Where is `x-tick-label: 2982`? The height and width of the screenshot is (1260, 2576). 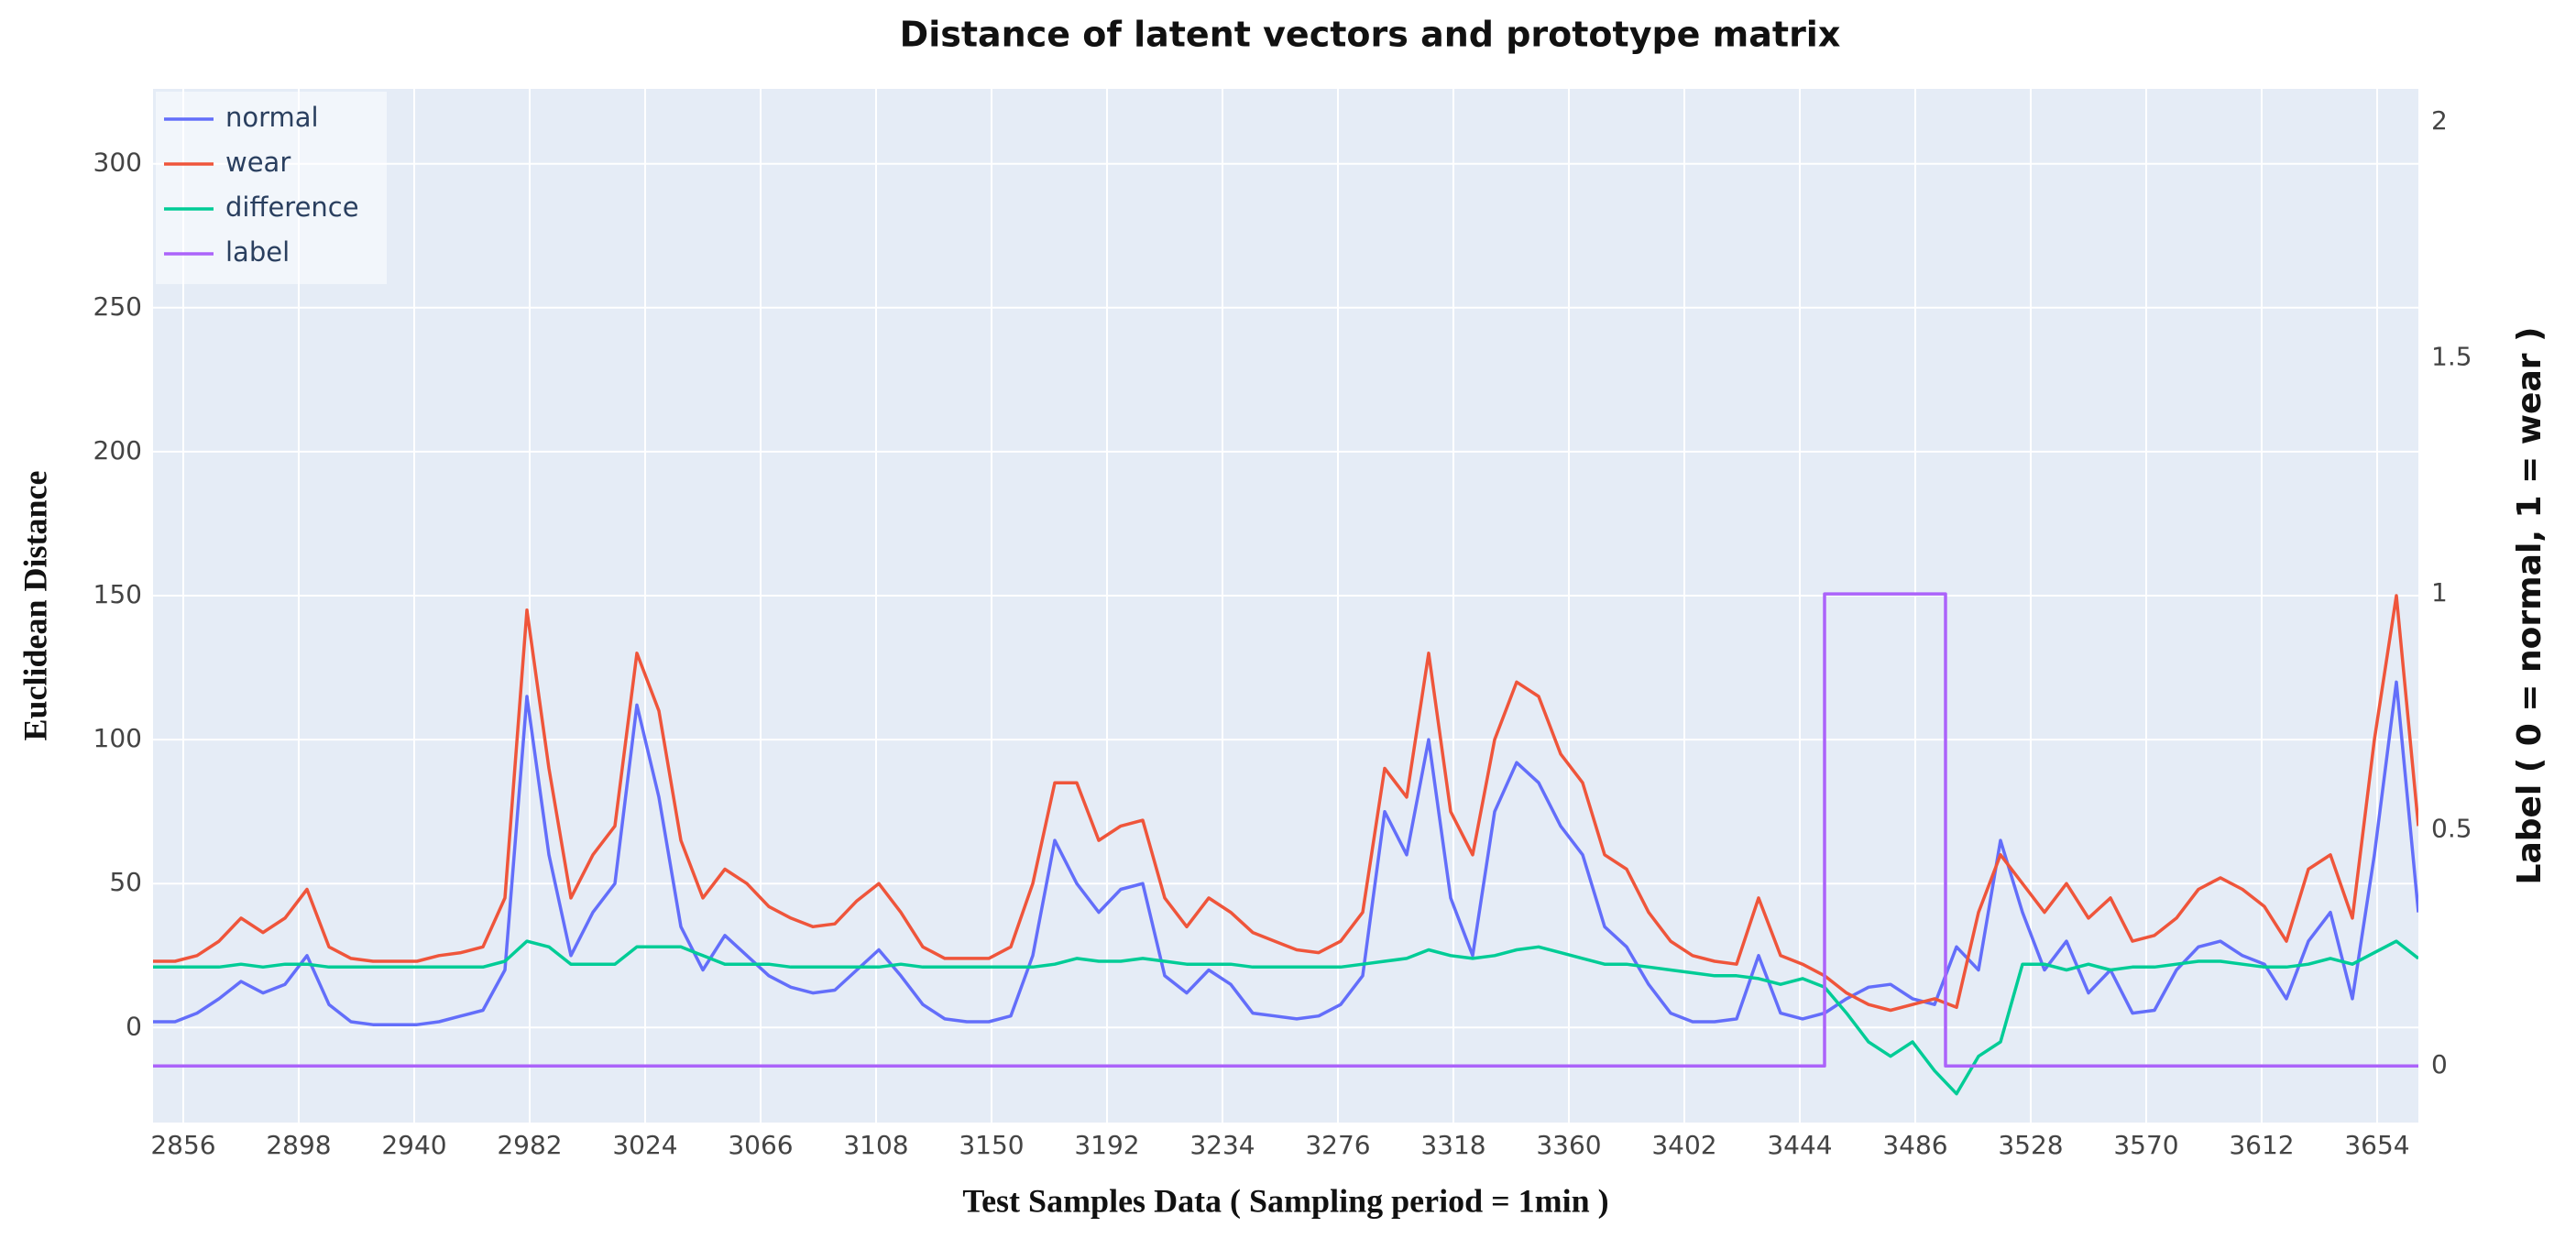
x-tick-label: 2982 is located at coordinates (529, 1145).